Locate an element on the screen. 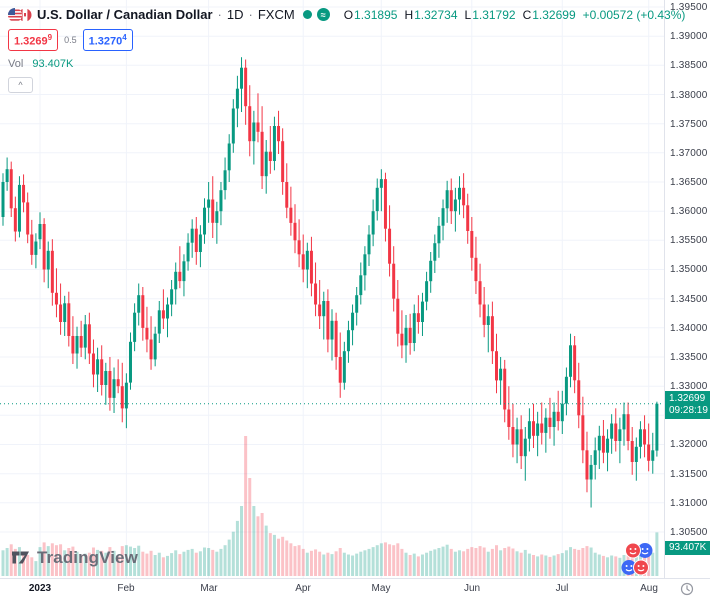 Image resolution: width=710 pixels, height=600 pixels. high-label: H is located at coordinates (409, 14).